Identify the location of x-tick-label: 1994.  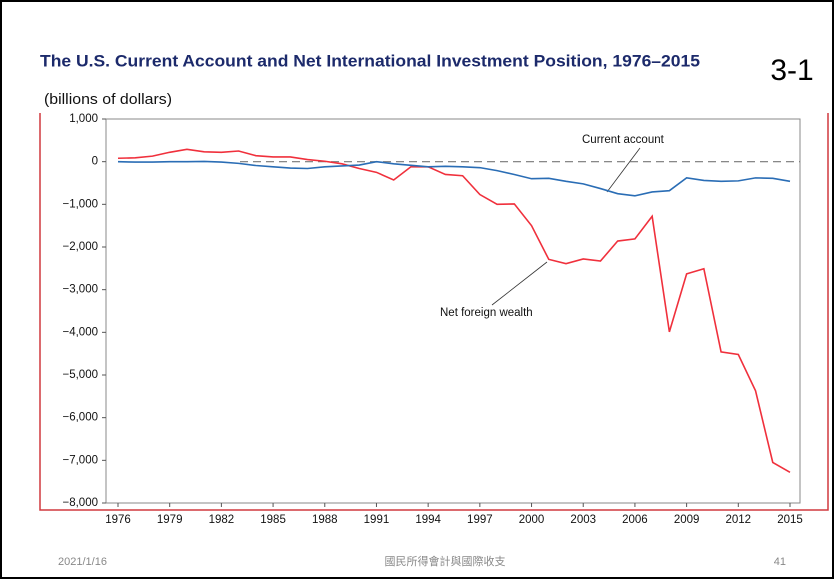
(428, 520).